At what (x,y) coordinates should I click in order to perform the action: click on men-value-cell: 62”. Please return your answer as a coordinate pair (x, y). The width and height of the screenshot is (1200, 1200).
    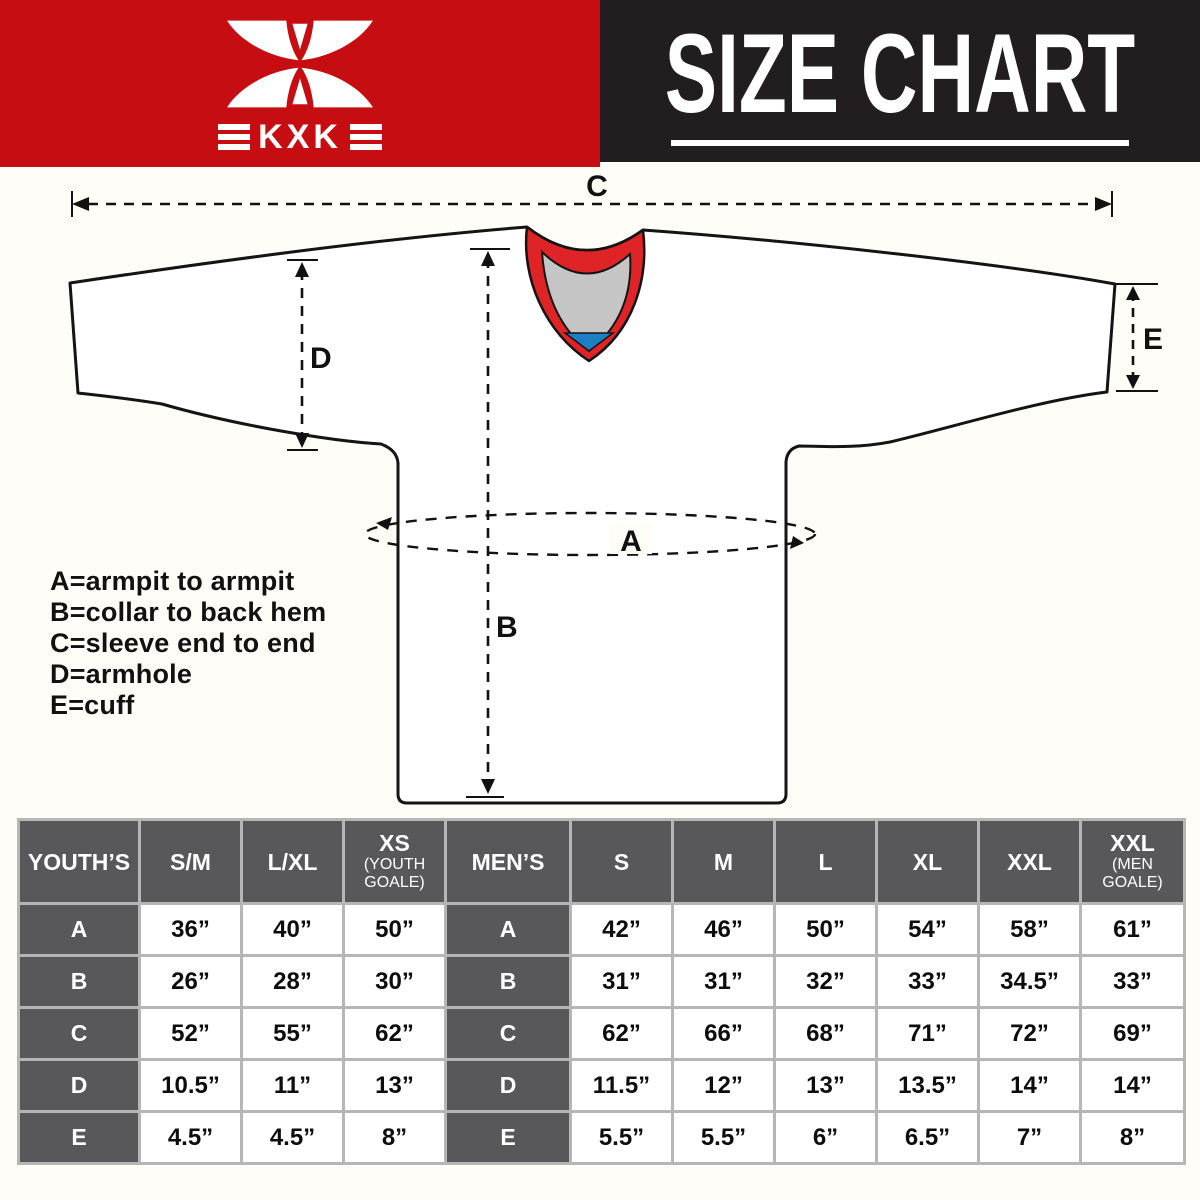
    Looking at the image, I should click on (621, 1033).